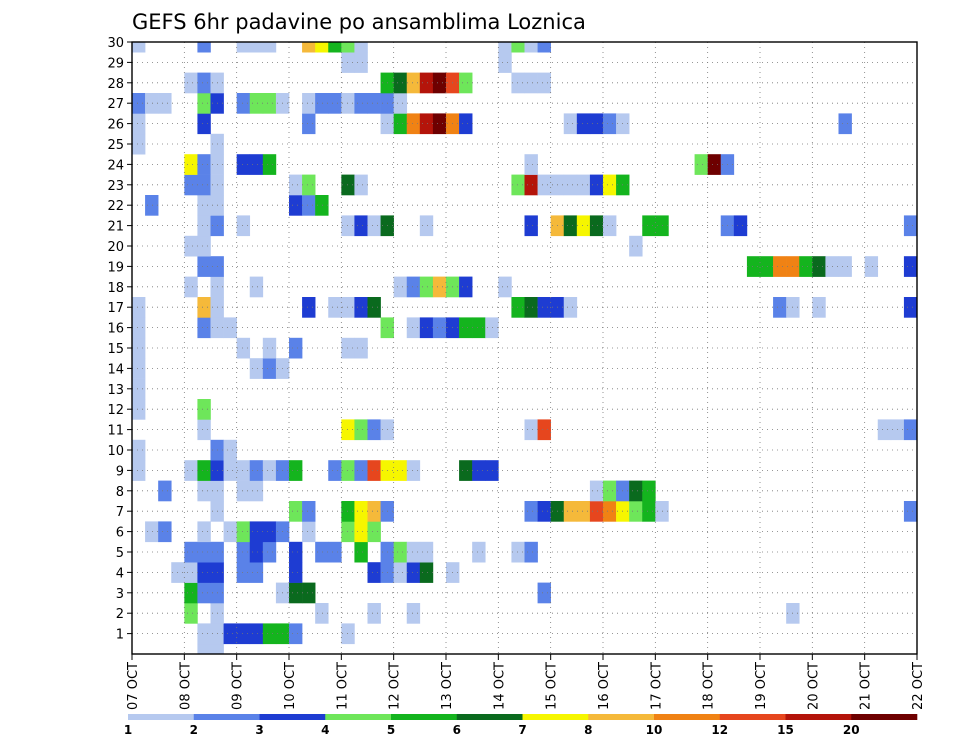 This screenshot has width=960, height=742. What do you see at coordinates (115, 125) in the screenshot?
I see `y-tick-label: 26` at bounding box center [115, 125].